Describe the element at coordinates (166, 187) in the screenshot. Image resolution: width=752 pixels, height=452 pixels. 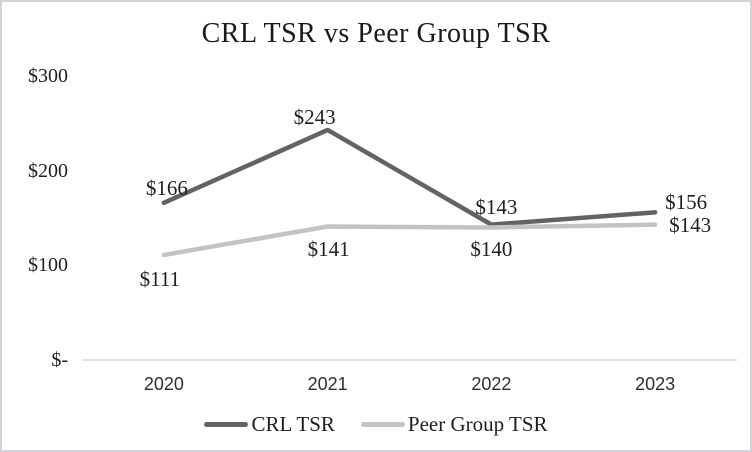
I see `data-label-crl-tsr-2020: $166` at that location.